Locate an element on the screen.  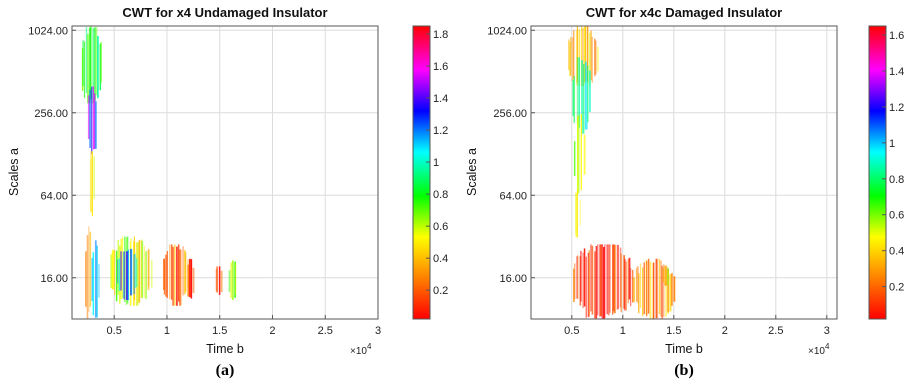
x-tick-label: 1 is located at coordinates (623, 331).